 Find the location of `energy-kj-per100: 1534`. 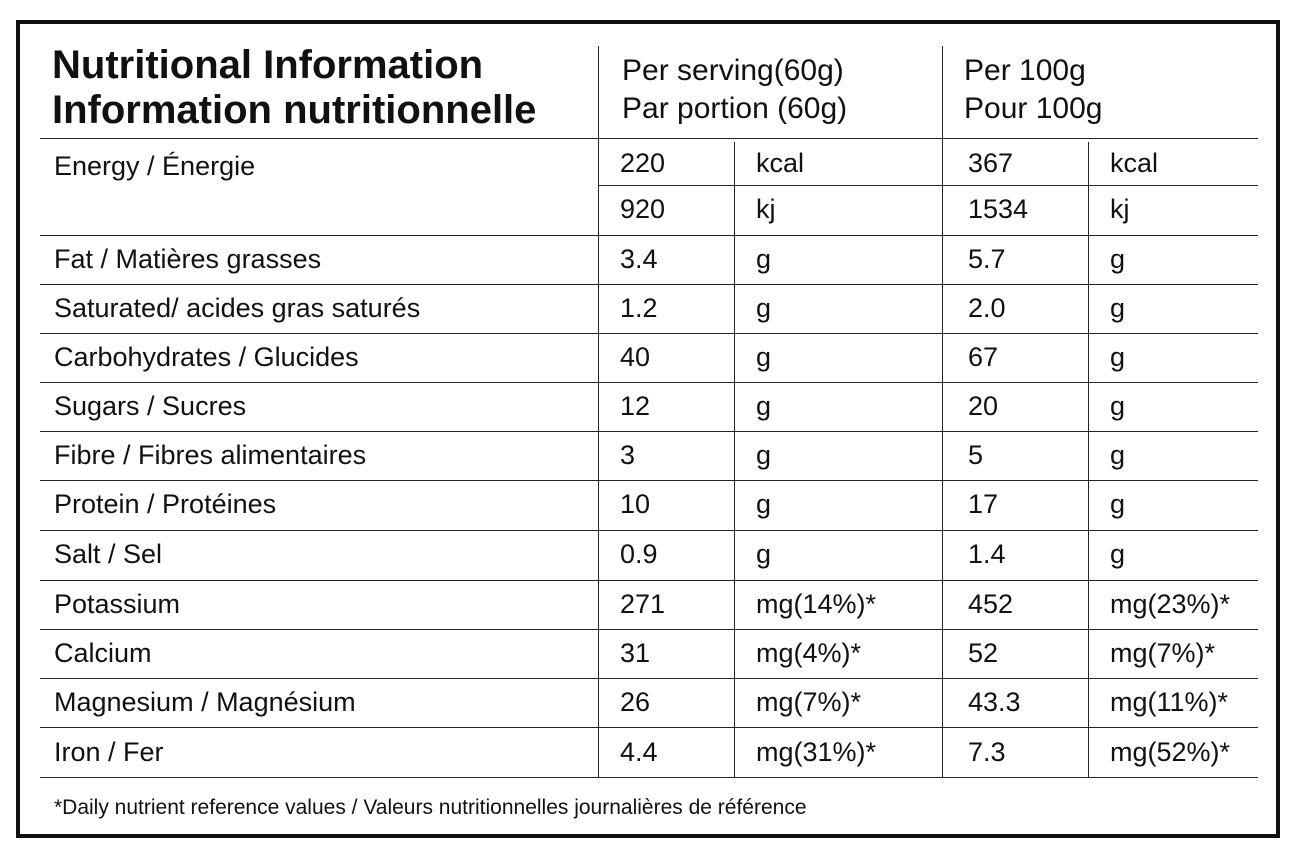

energy-kj-per100: 1534 is located at coordinates (998, 209).